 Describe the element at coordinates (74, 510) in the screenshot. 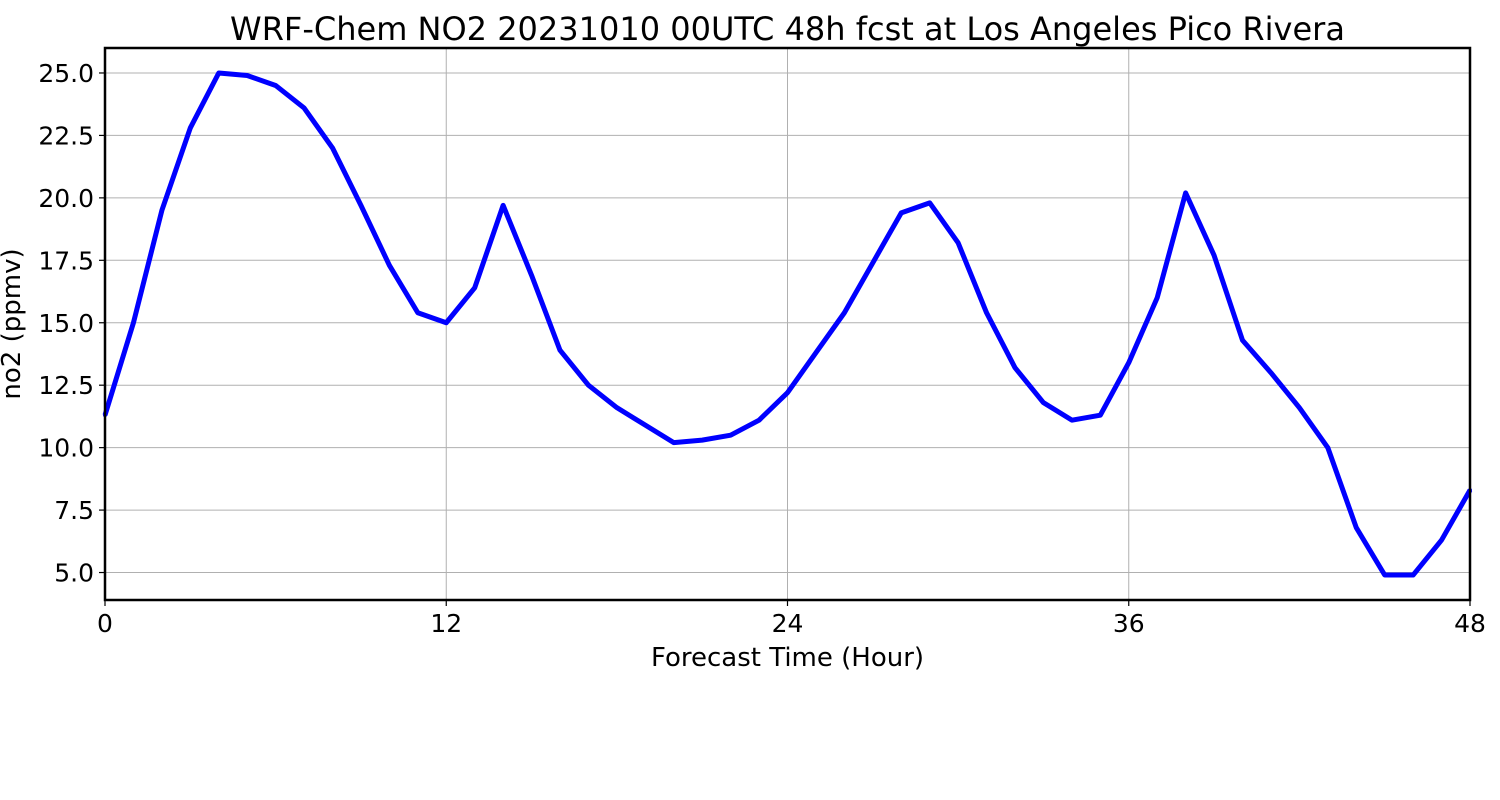

I see `y-tick-label: 7.5` at that location.